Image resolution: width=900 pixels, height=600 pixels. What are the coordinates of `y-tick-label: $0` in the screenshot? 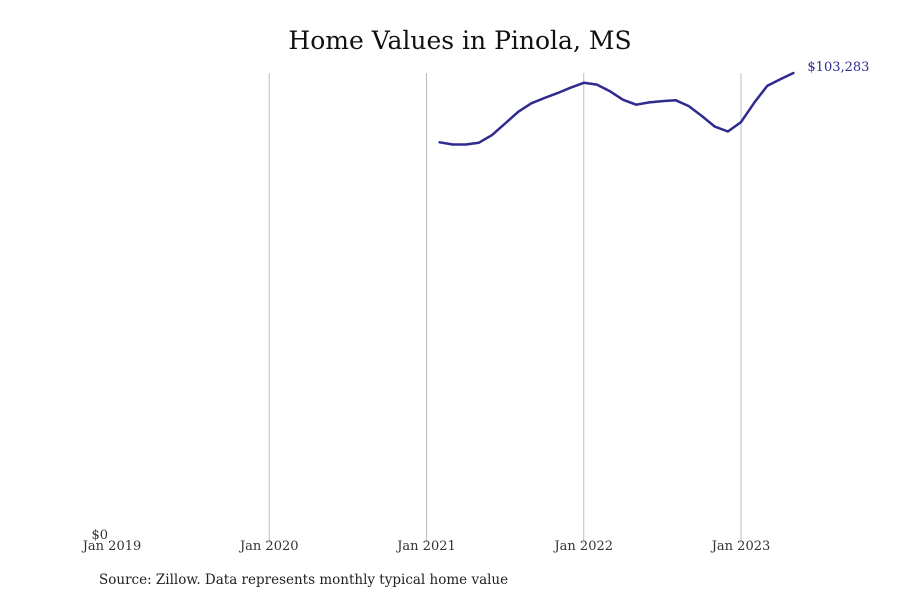 It's located at (99, 535).